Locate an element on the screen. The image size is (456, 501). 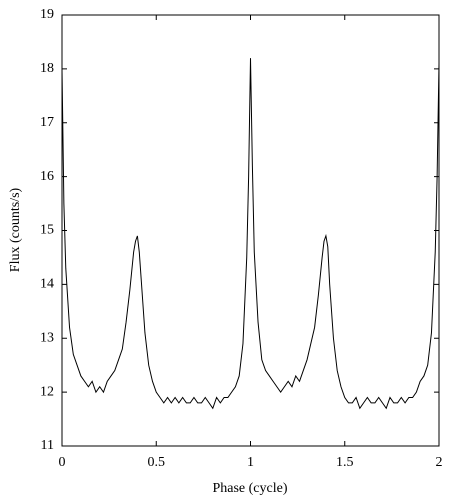
x-tick-label: 1.5 is located at coordinates (345, 462).